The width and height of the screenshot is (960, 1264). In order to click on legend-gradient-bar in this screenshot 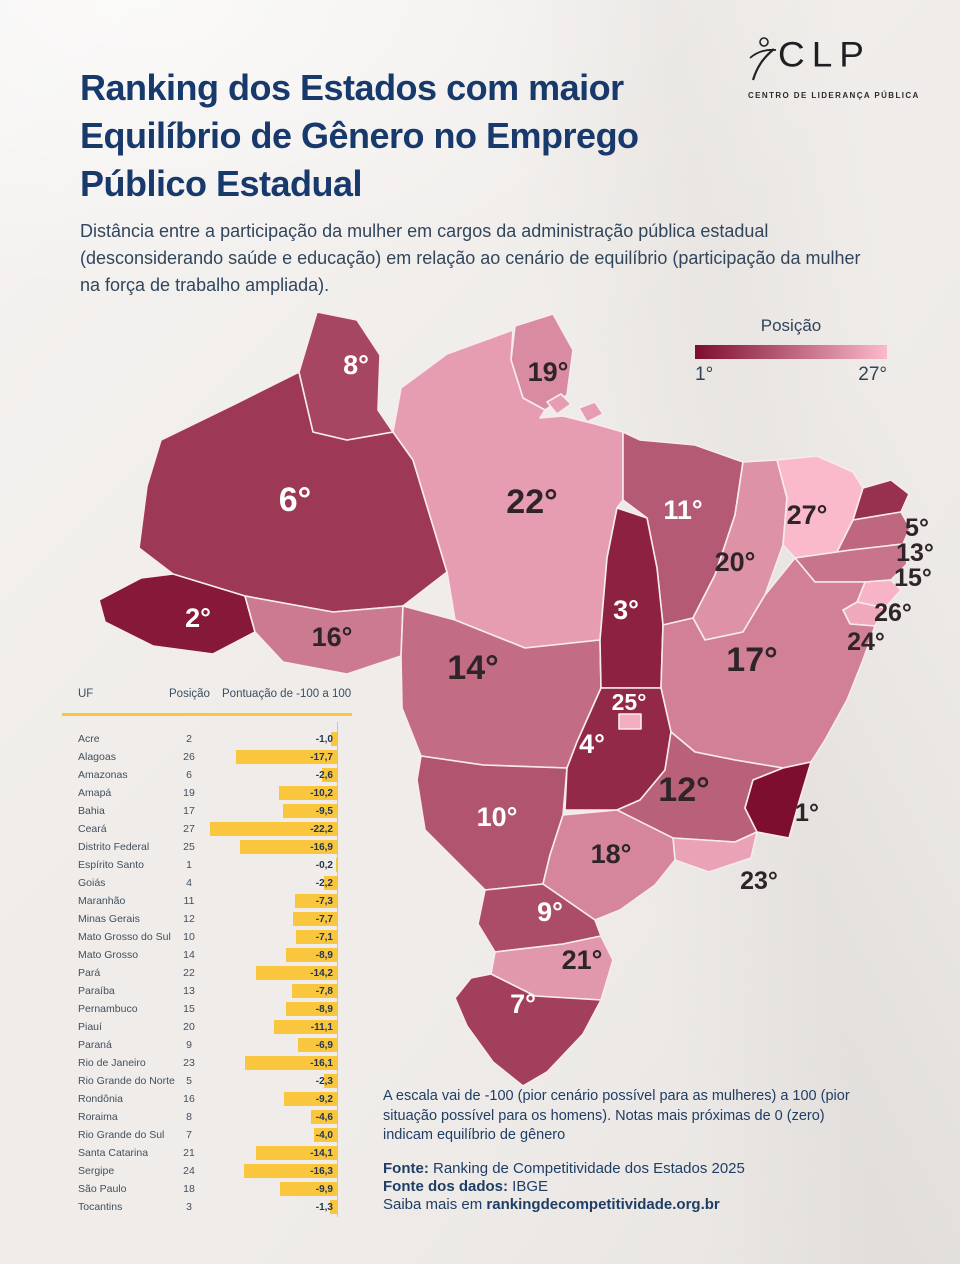, I will do `click(791, 352)`.